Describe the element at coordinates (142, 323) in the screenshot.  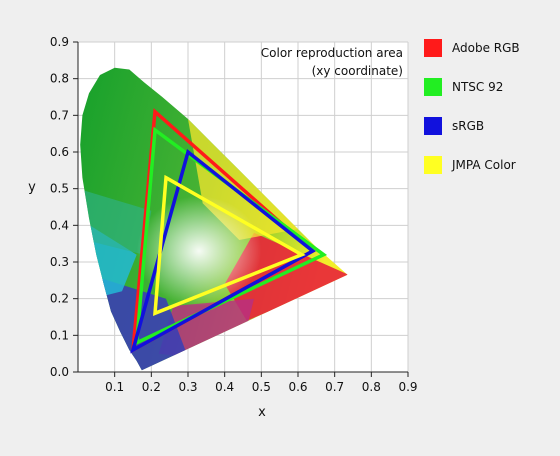
I see `locus-blue-region` at that location.